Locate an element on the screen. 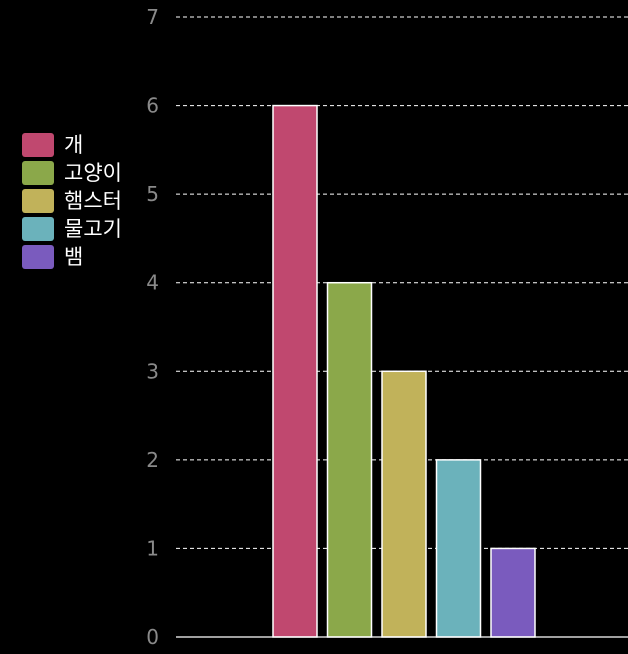  y-tick-label: 4 is located at coordinates (152, 283).